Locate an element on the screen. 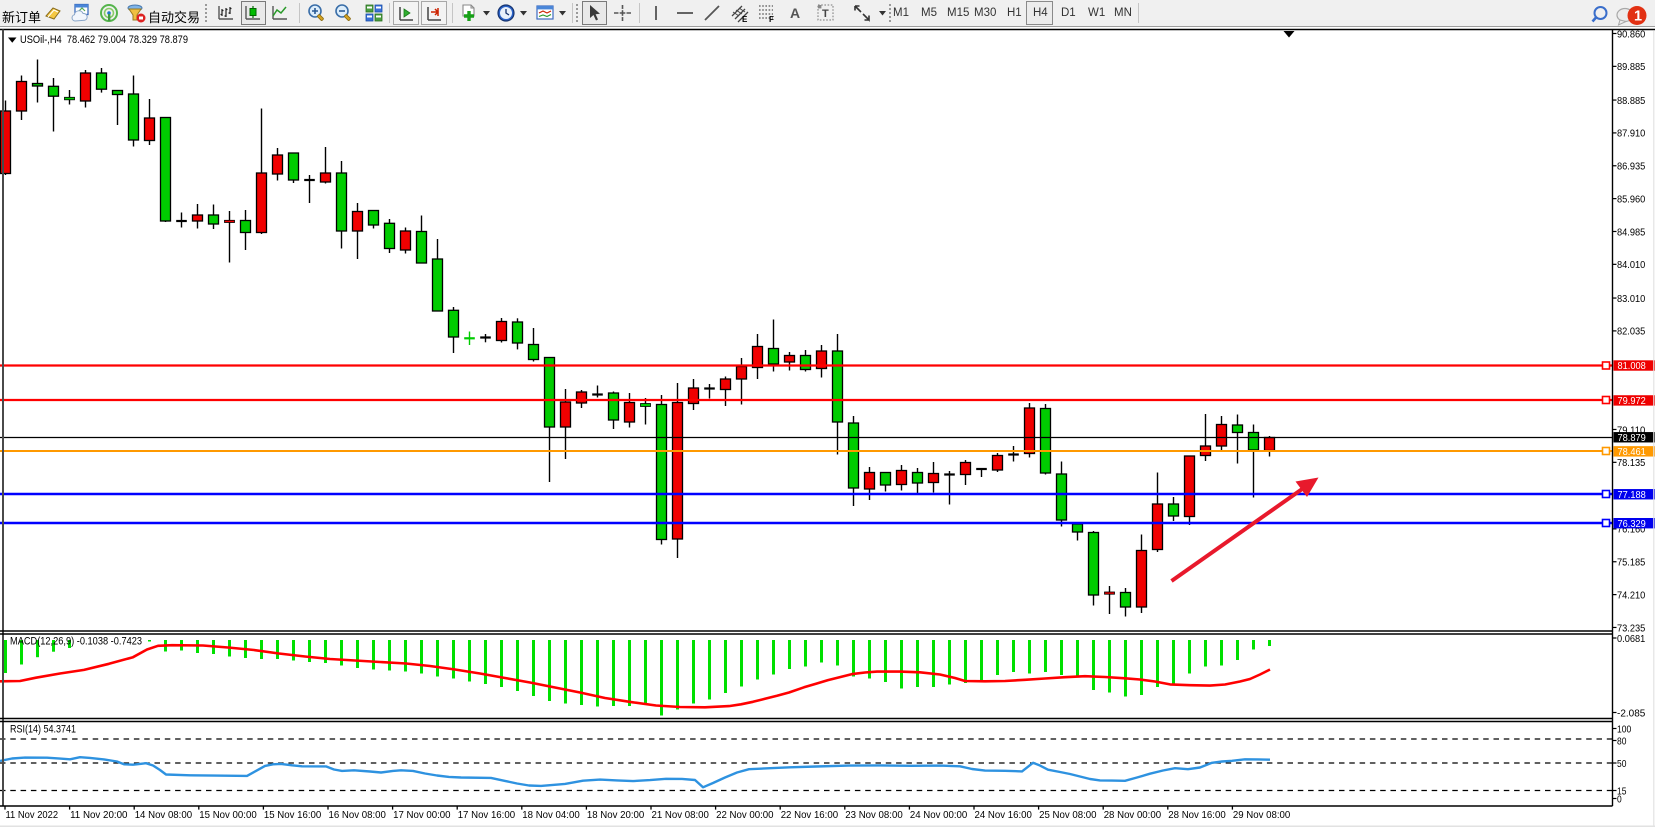 Image resolution: width=1655 pixels, height=828 pixels. svg-text:USOil-,H4 78.462 79.004 78.32: USOil-,H4 78.462 79.004 78.329 78.879 is located at coordinates (104, 40).